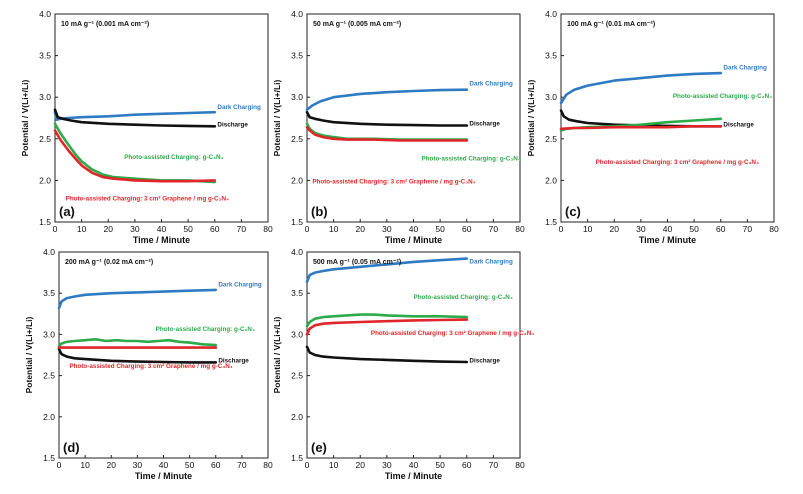  Describe the element at coordinates (268, 229) in the screenshot. I see `x-tick-label: 80` at that location.